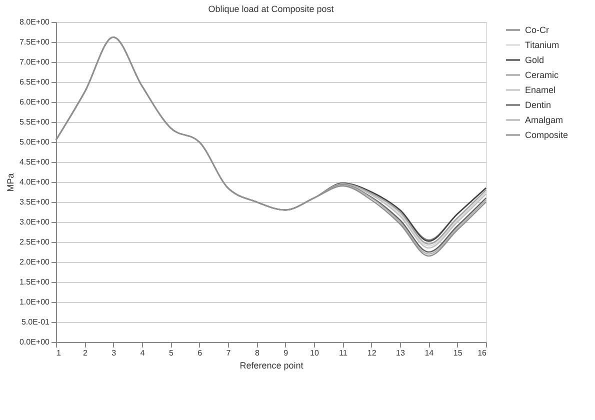  Describe the element at coordinates (143, 353) in the screenshot. I see `x-tick-label: 4` at that location.